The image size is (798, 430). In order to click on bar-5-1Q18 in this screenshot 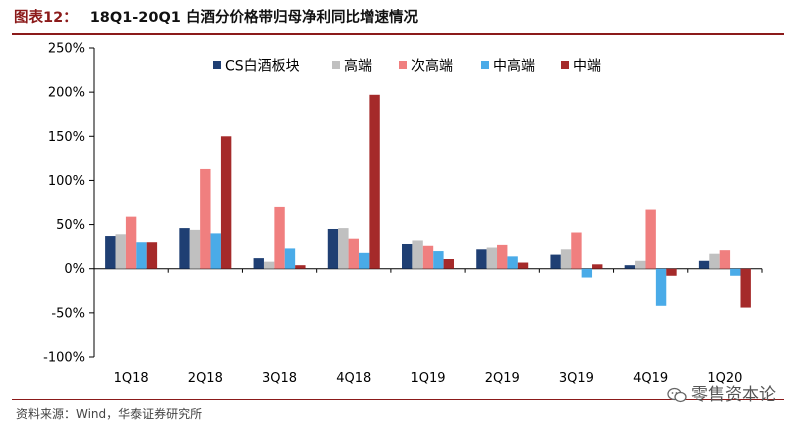, I will do `click(152, 255)`.